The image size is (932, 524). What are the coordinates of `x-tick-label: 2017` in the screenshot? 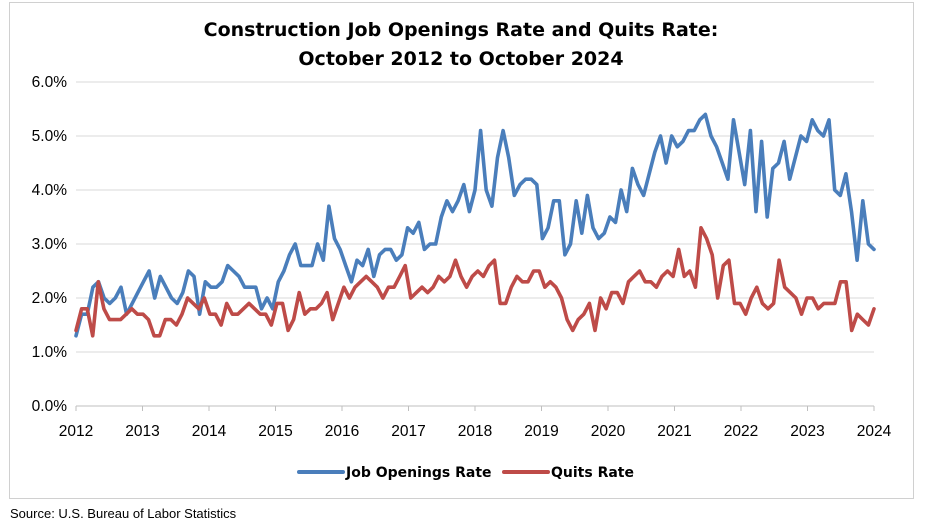 It's located at (408, 431).